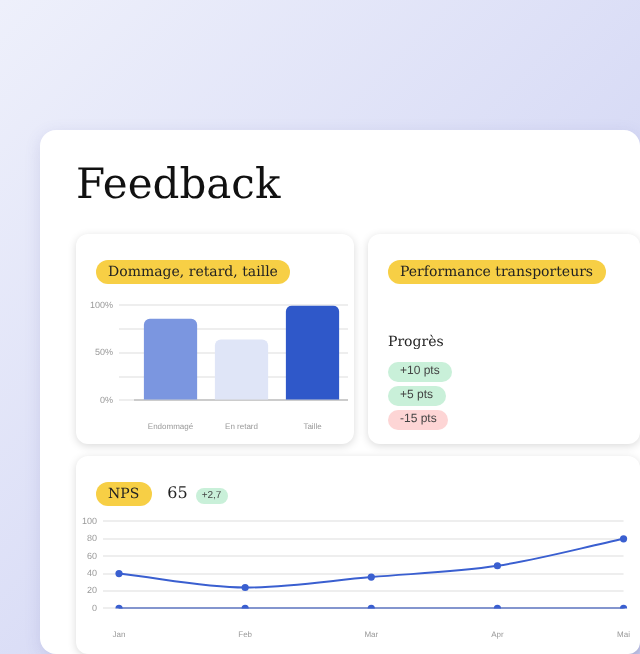 This screenshot has height=654, width=640. Describe the element at coordinates (178, 184) in the screenshot. I see `text: Feedback` at that location.